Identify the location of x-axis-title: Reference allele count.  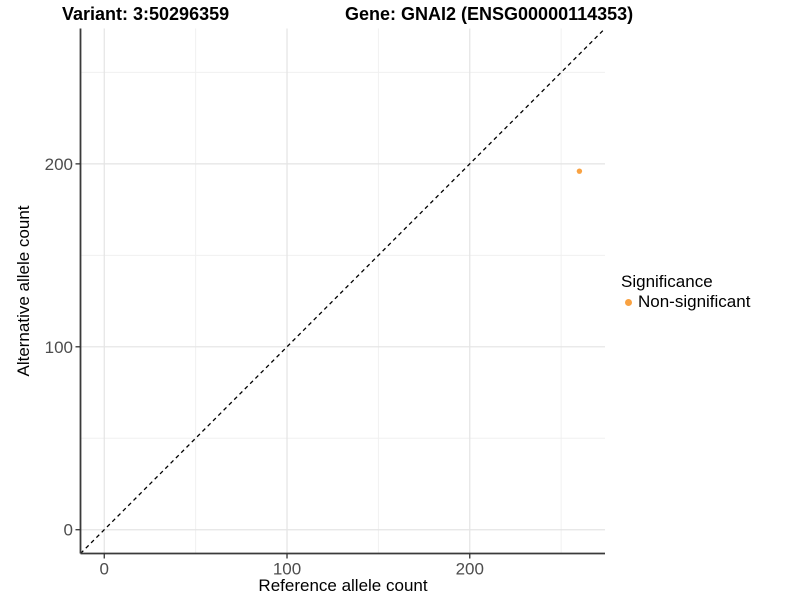
(343, 585).